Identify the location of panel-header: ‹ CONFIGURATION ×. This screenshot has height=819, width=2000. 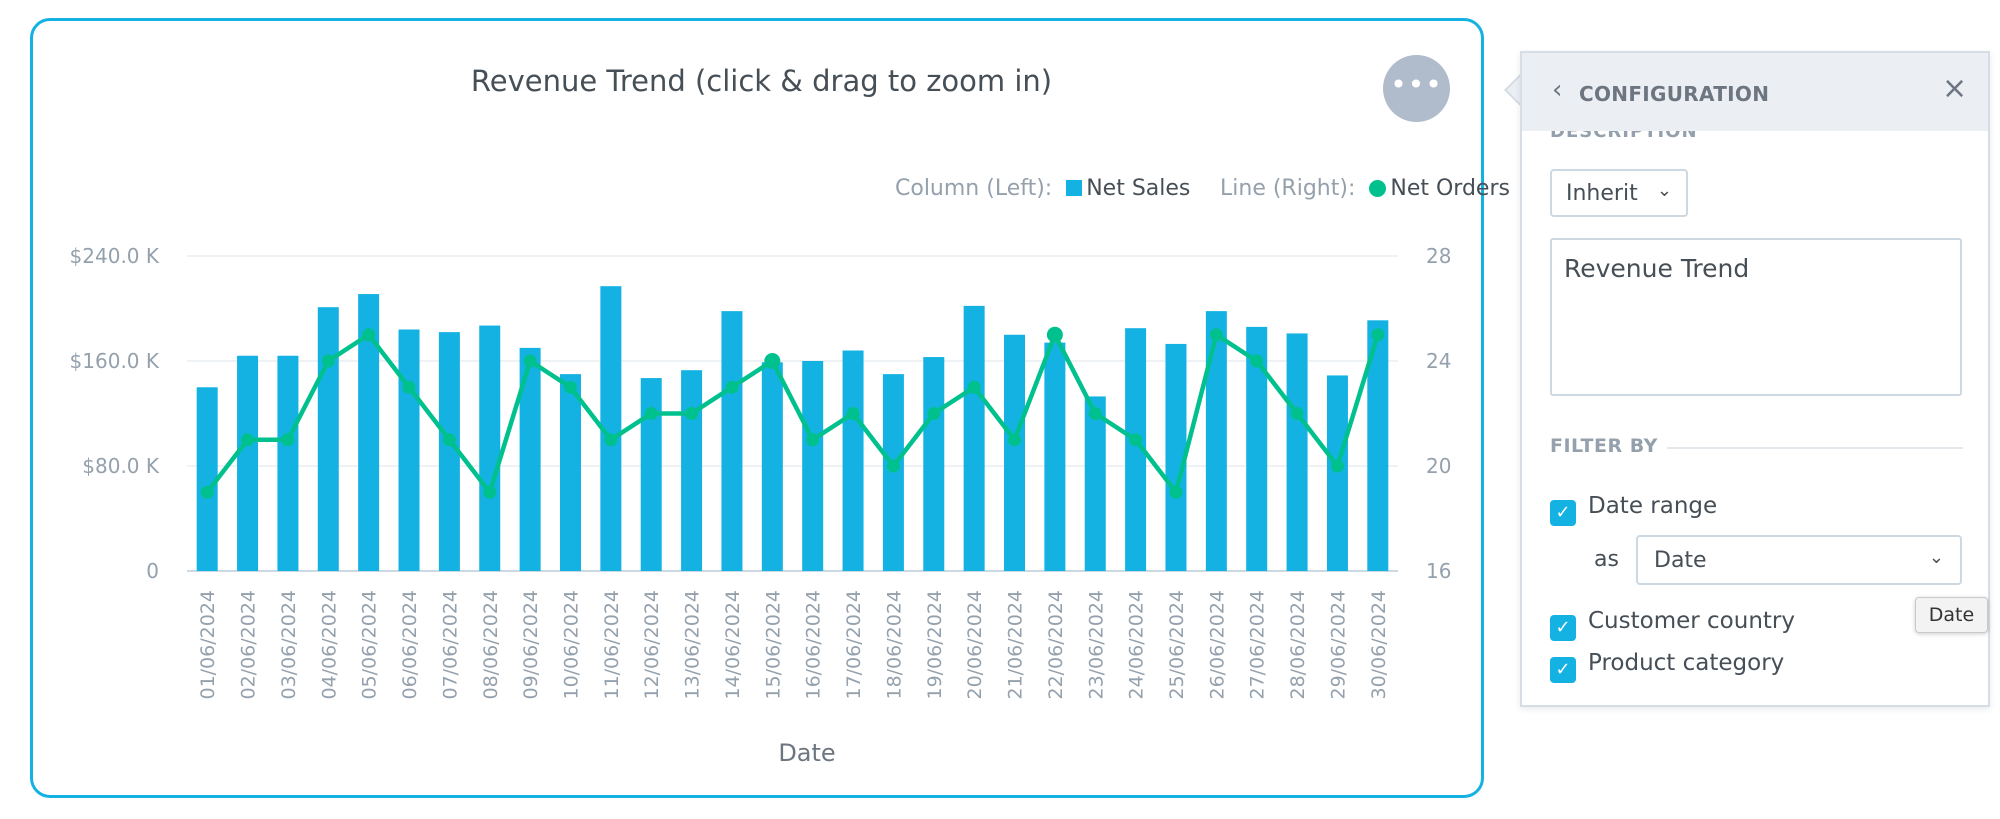
(1755, 92).